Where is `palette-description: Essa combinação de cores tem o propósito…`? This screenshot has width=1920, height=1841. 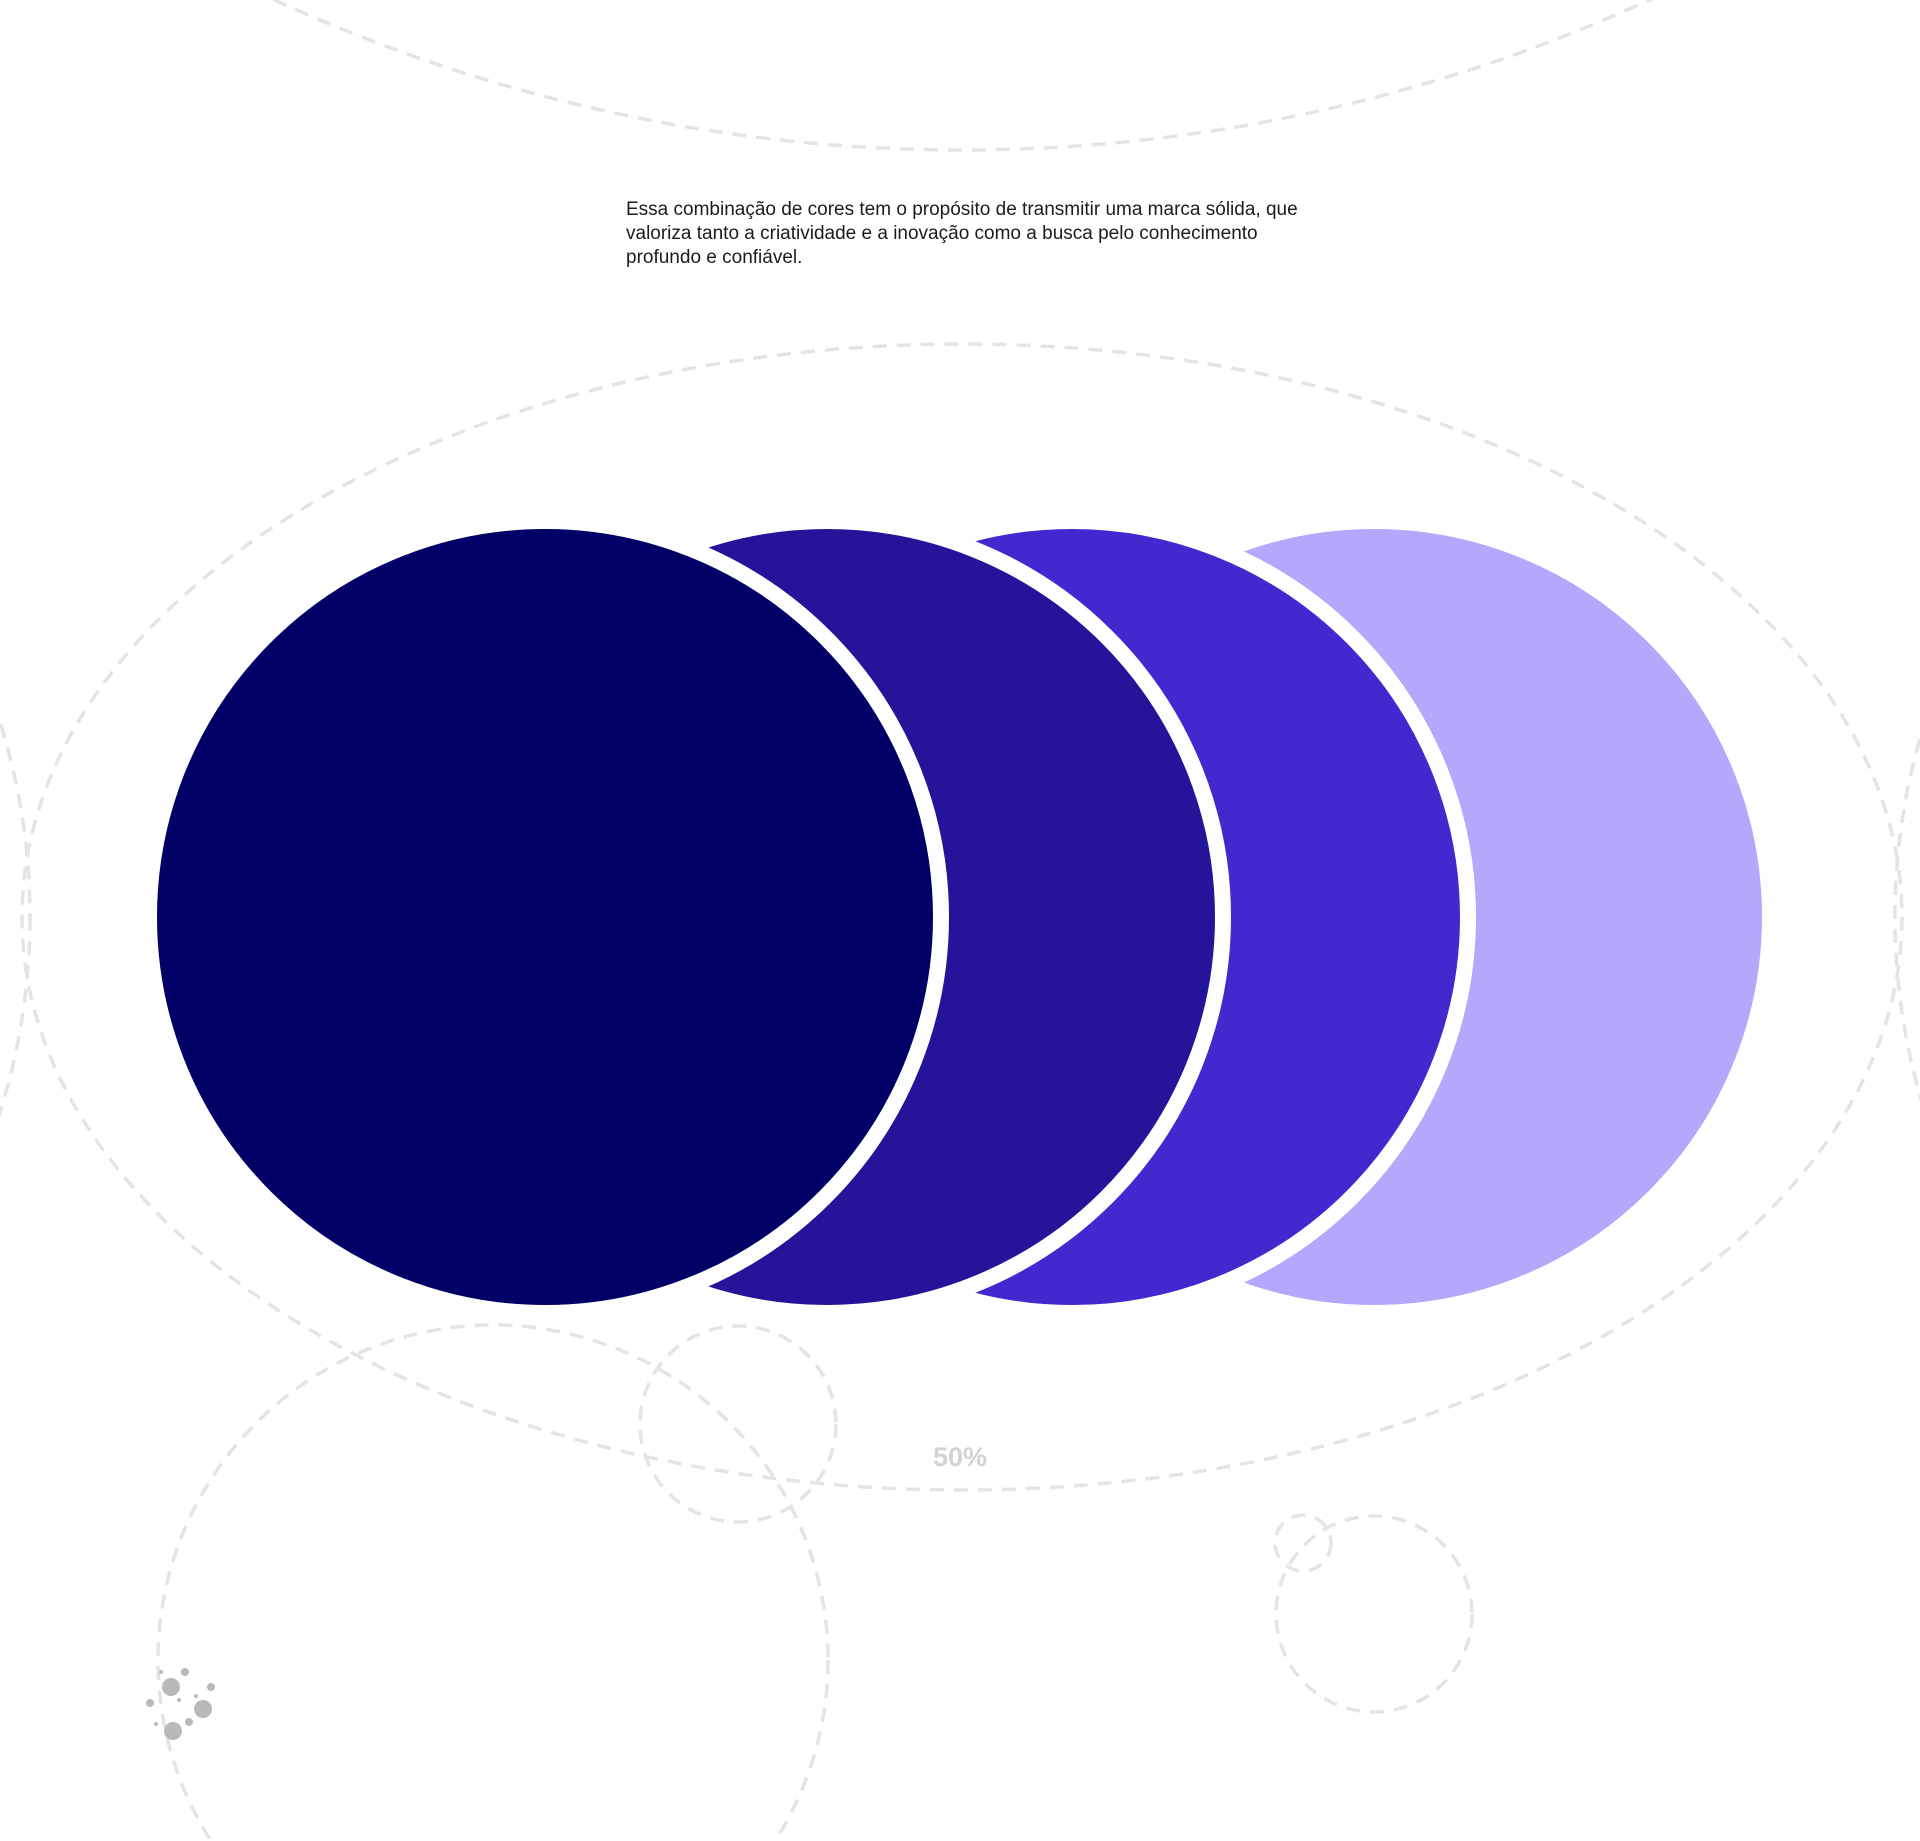
palette-description: Essa combinação de cores tem o propósito… is located at coordinates (962, 233).